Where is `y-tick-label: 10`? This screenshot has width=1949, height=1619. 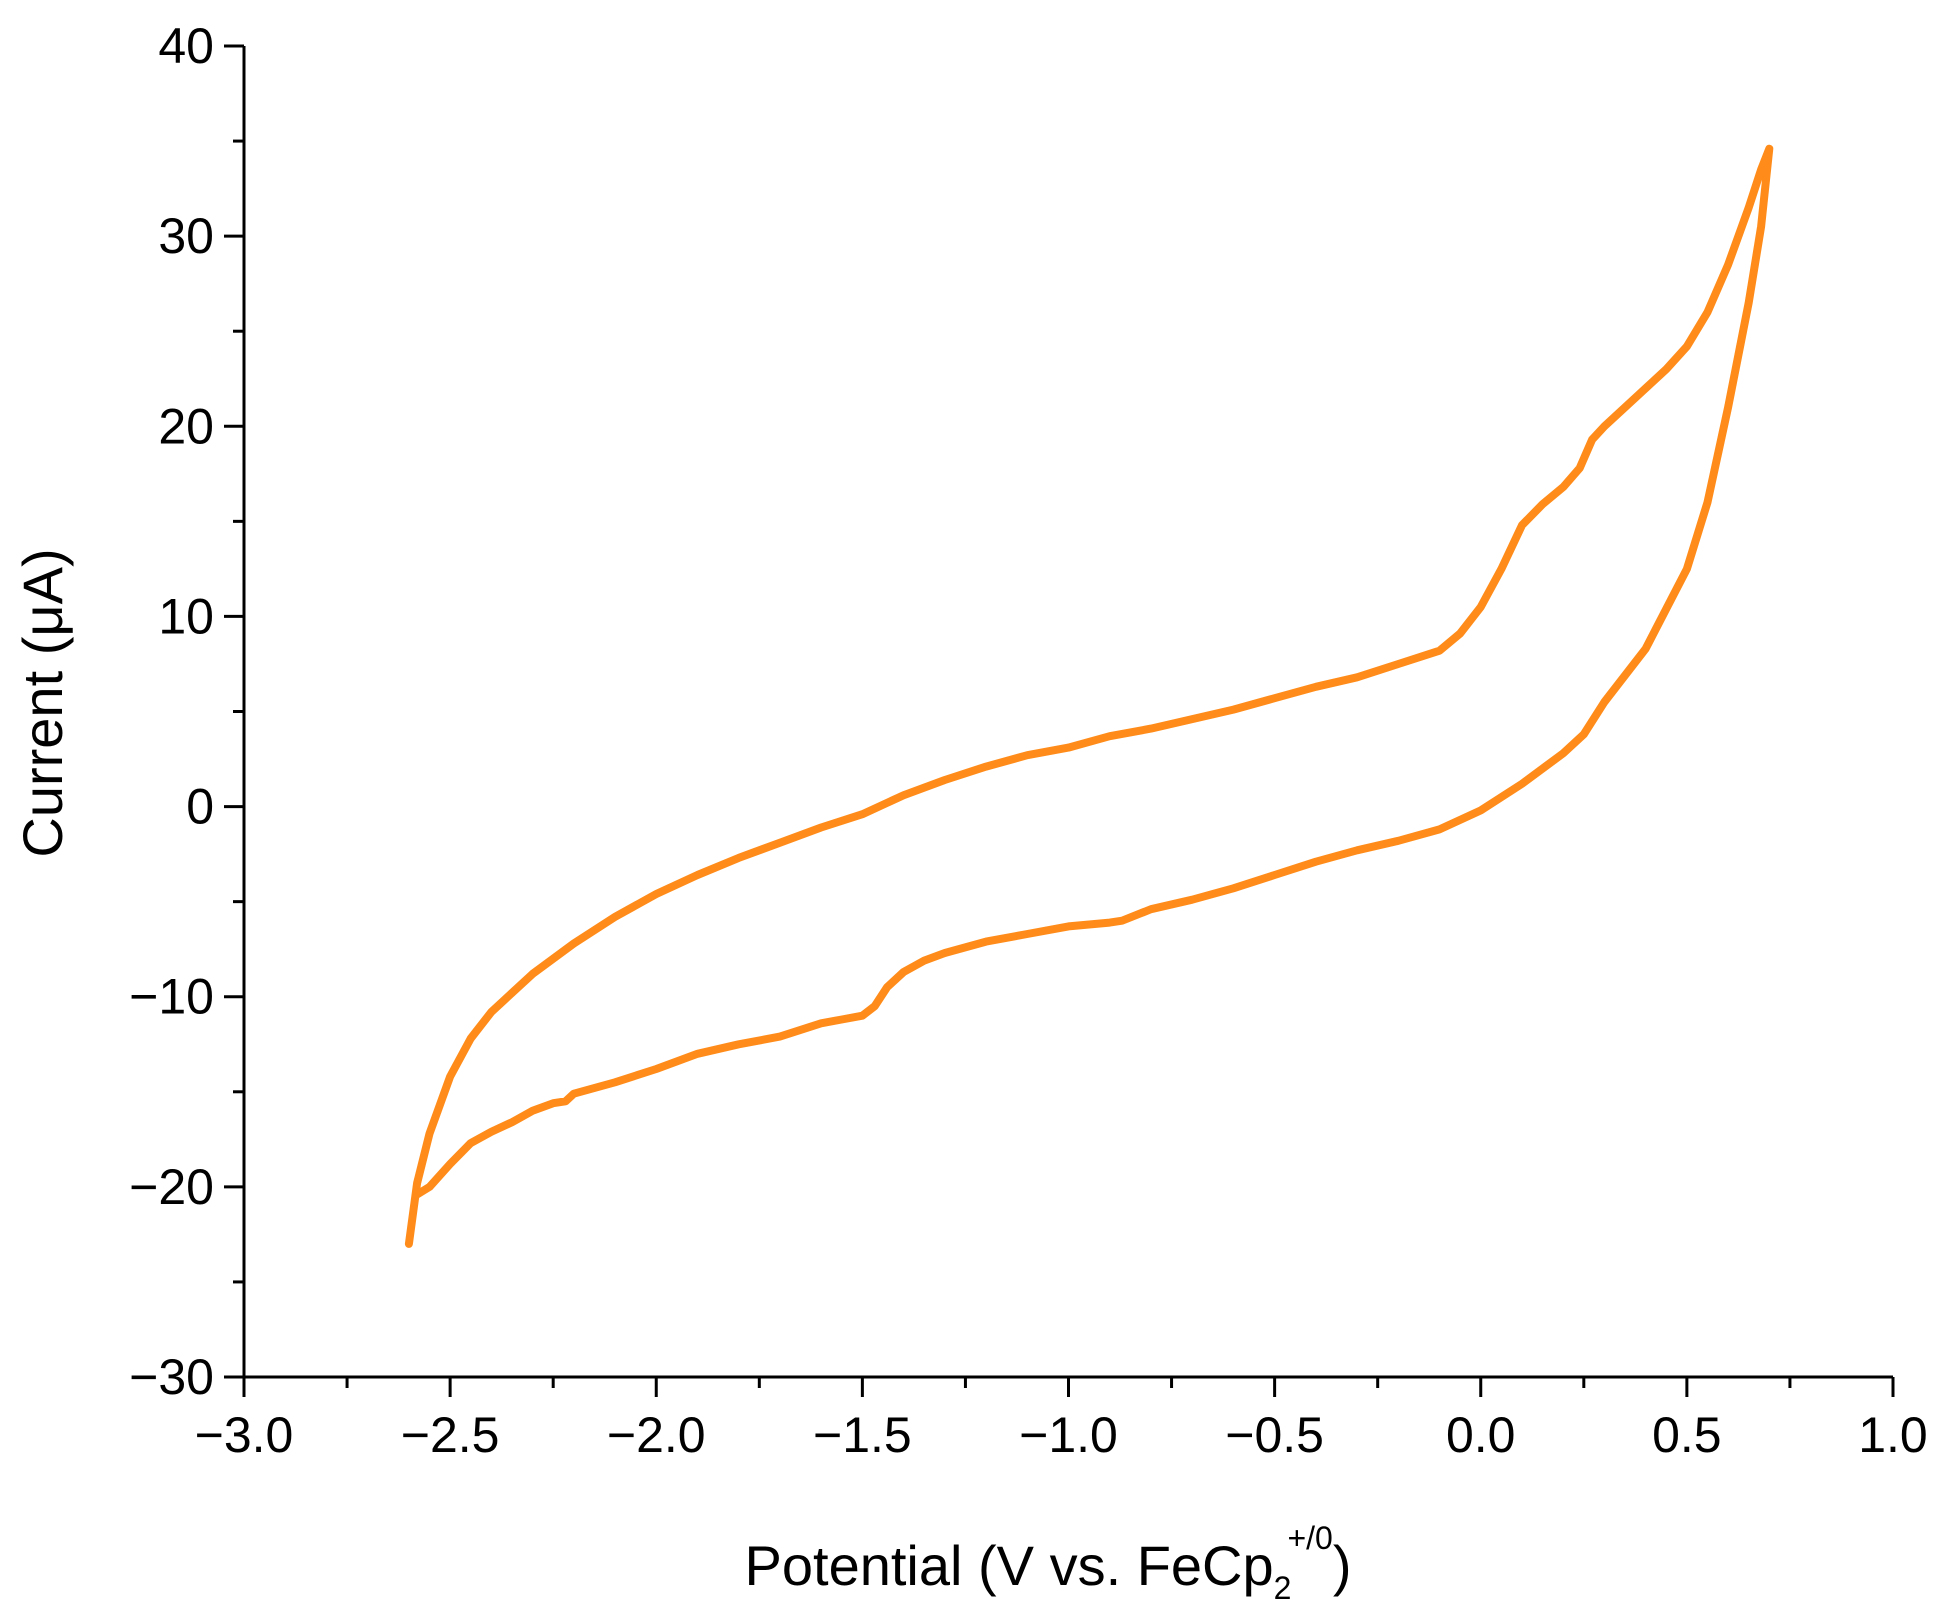
y-tick-label: 10 is located at coordinates (186, 616).